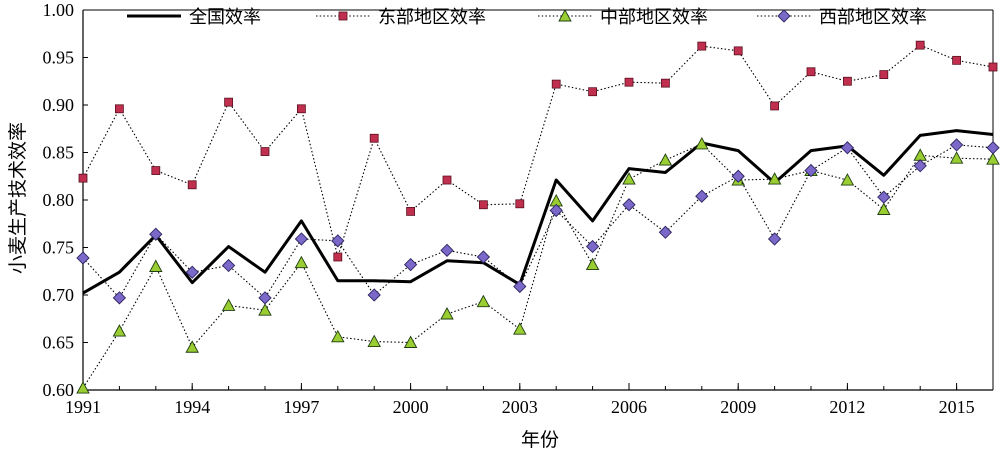  Describe the element at coordinates (59, 10) in the screenshot. I see `y-tick-label: 1.00` at that location.